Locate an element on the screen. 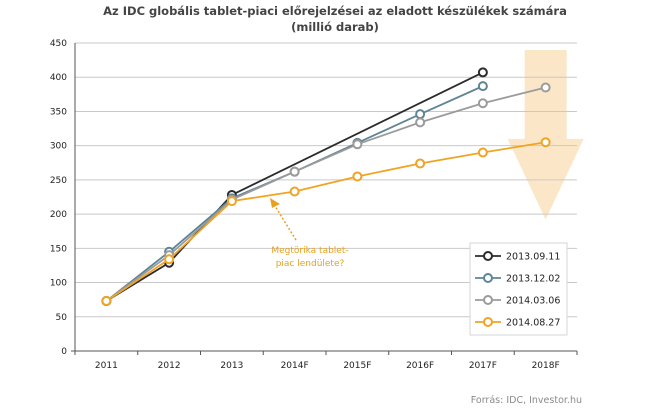 The width and height of the screenshot is (645, 415). y-tick-label: 200 is located at coordinates (58, 215).